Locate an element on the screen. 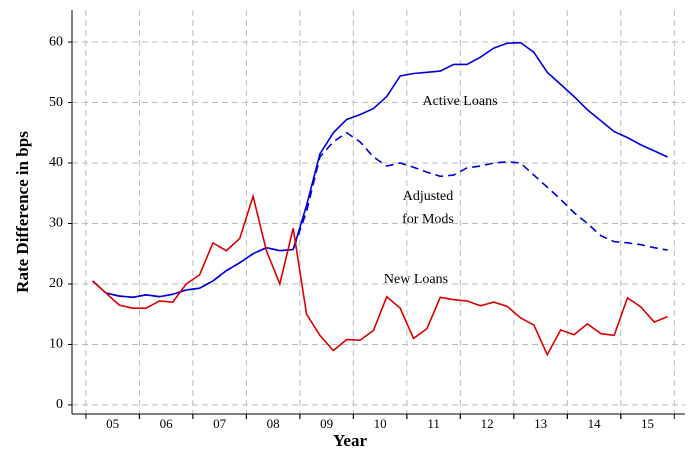 This screenshot has width=698, height=453. y-tick-label: 60 is located at coordinates (56, 41).